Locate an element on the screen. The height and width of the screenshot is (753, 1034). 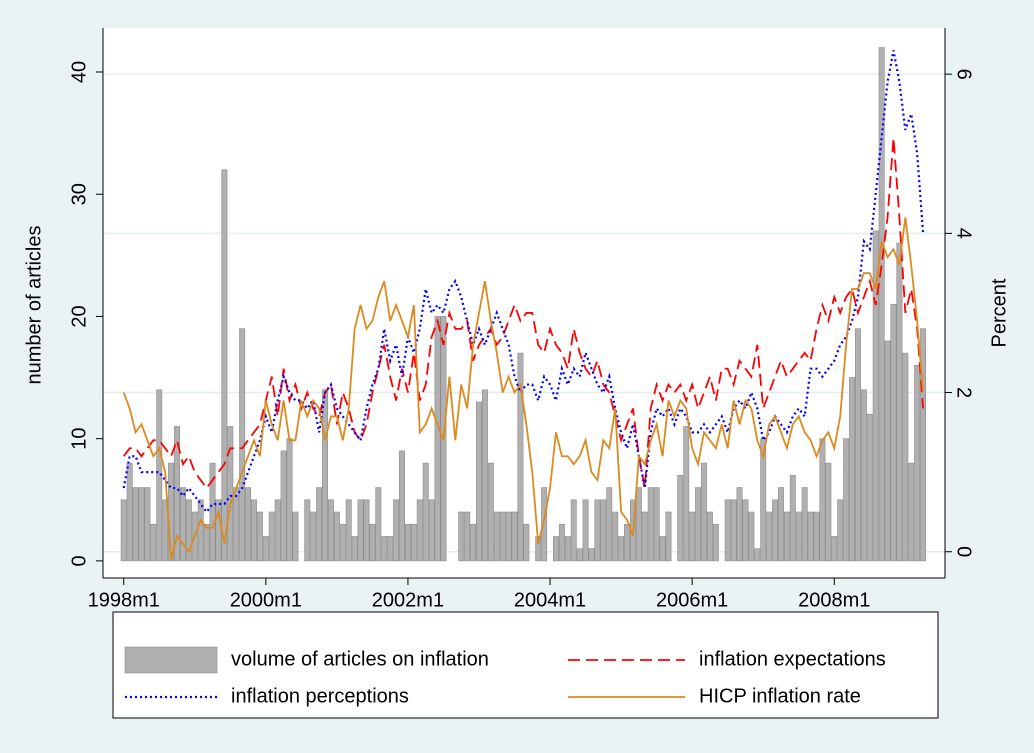
x-tick-label: 2006m1 is located at coordinates (692, 600).